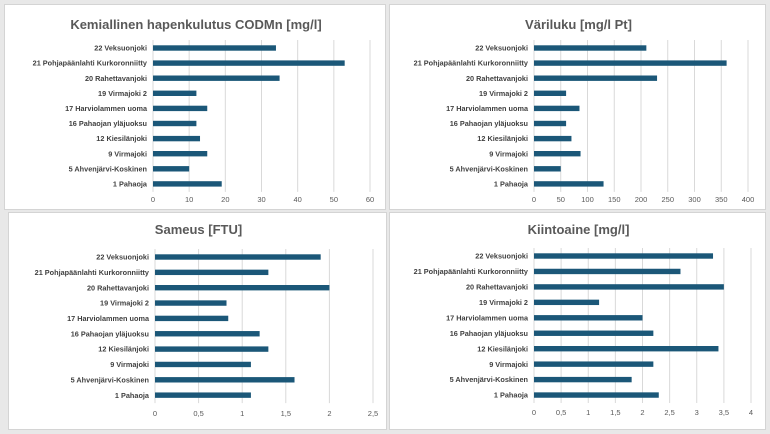 The height and width of the screenshot is (434, 770). I want to click on x-tick-label: 350, so click(721, 199).